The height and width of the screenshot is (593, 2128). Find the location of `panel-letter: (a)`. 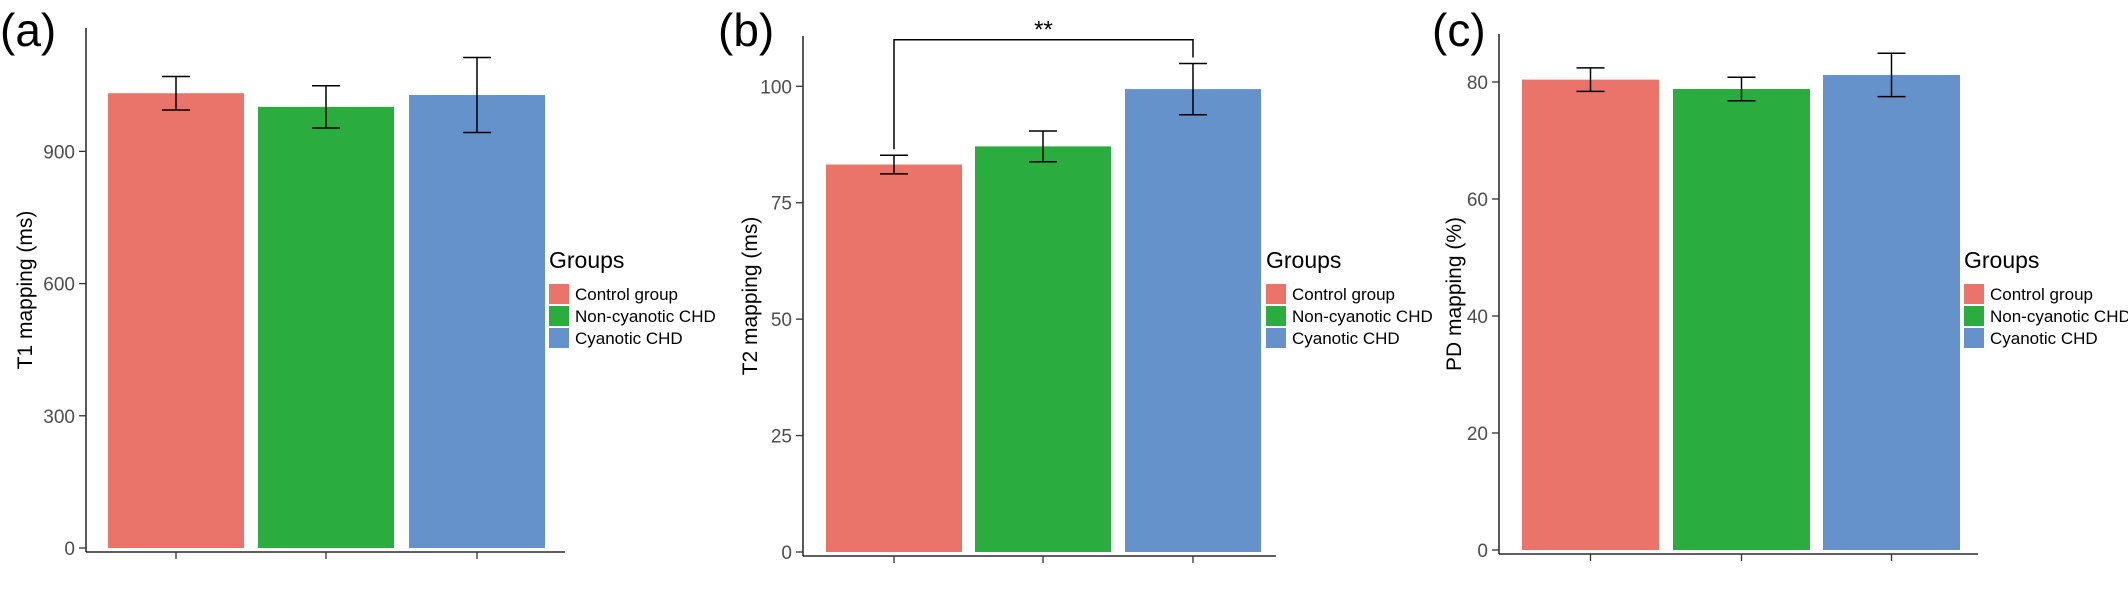

panel-letter: (a) is located at coordinates (28, 30).